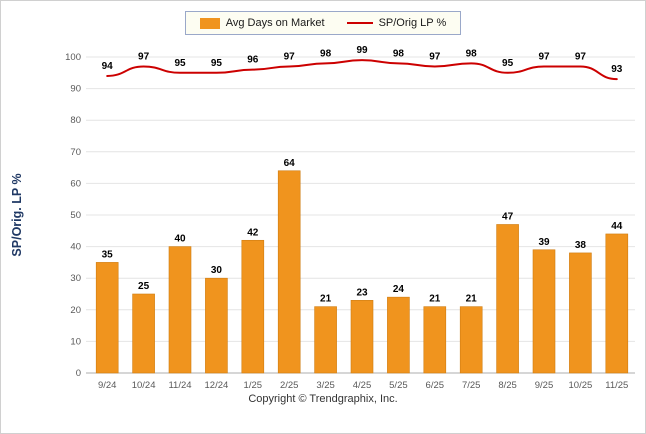 The height and width of the screenshot is (434, 646). What do you see at coordinates (359, 23) in the screenshot?
I see `line-series-swatch-icon` at bounding box center [359, 23].